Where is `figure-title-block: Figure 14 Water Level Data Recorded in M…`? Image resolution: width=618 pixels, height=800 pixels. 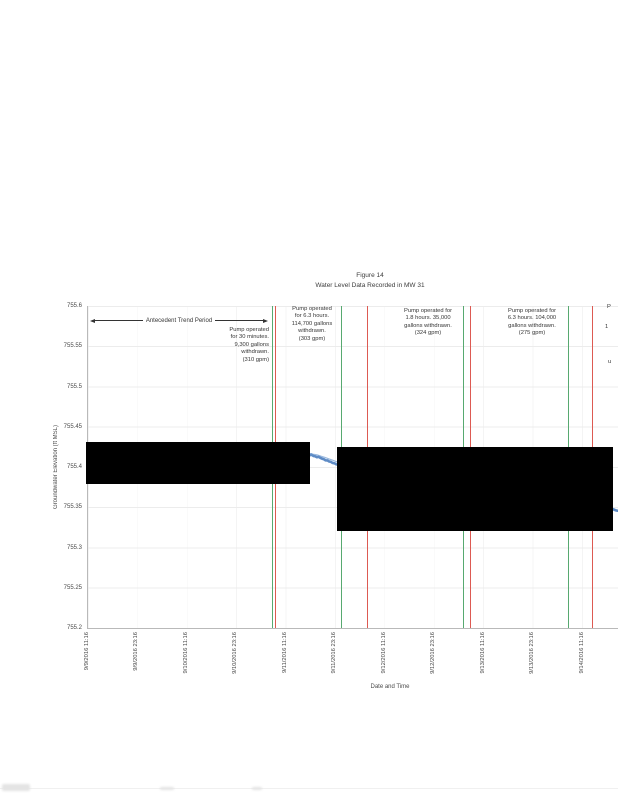
figure-title-block: Figure 14 Water Level Data Recorded in M… is located at coordinates (369, 280).